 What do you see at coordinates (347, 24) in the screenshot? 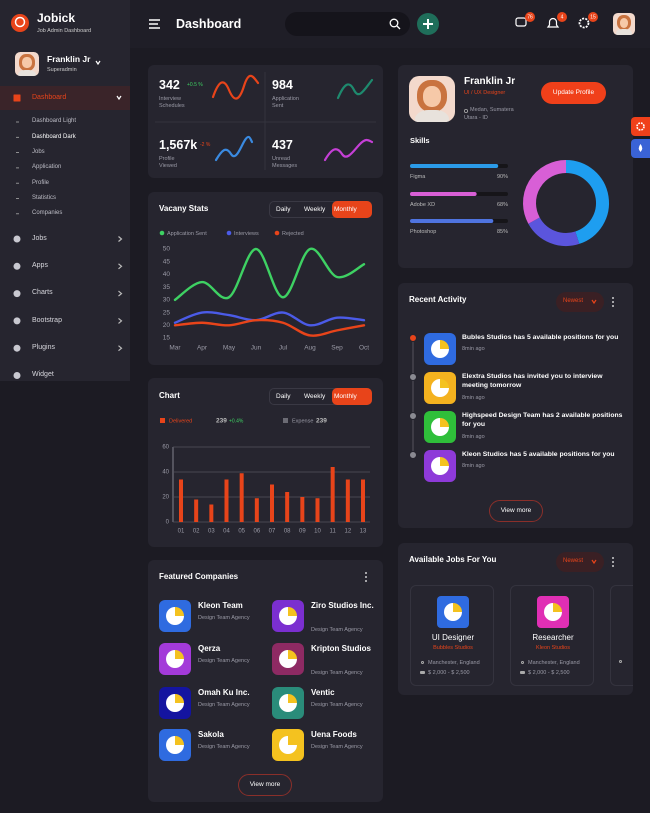
I see `search-box` at bounding box center [347, 24].